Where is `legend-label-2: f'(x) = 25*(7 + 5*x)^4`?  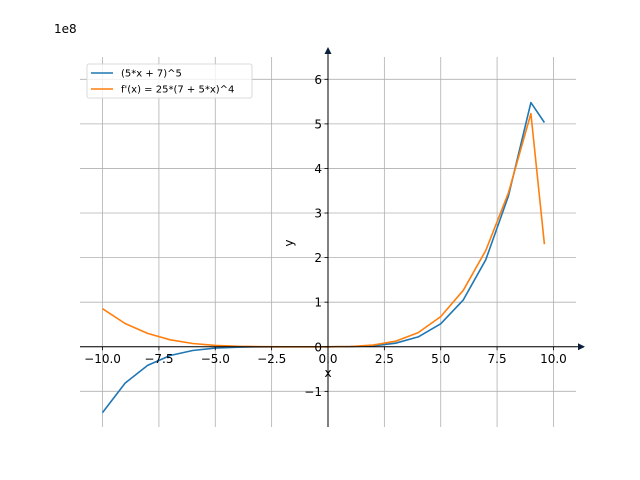
legend-label-2: f'(x) = 25*(7 + 5*x)^4 is located at coordinates (177, 90).